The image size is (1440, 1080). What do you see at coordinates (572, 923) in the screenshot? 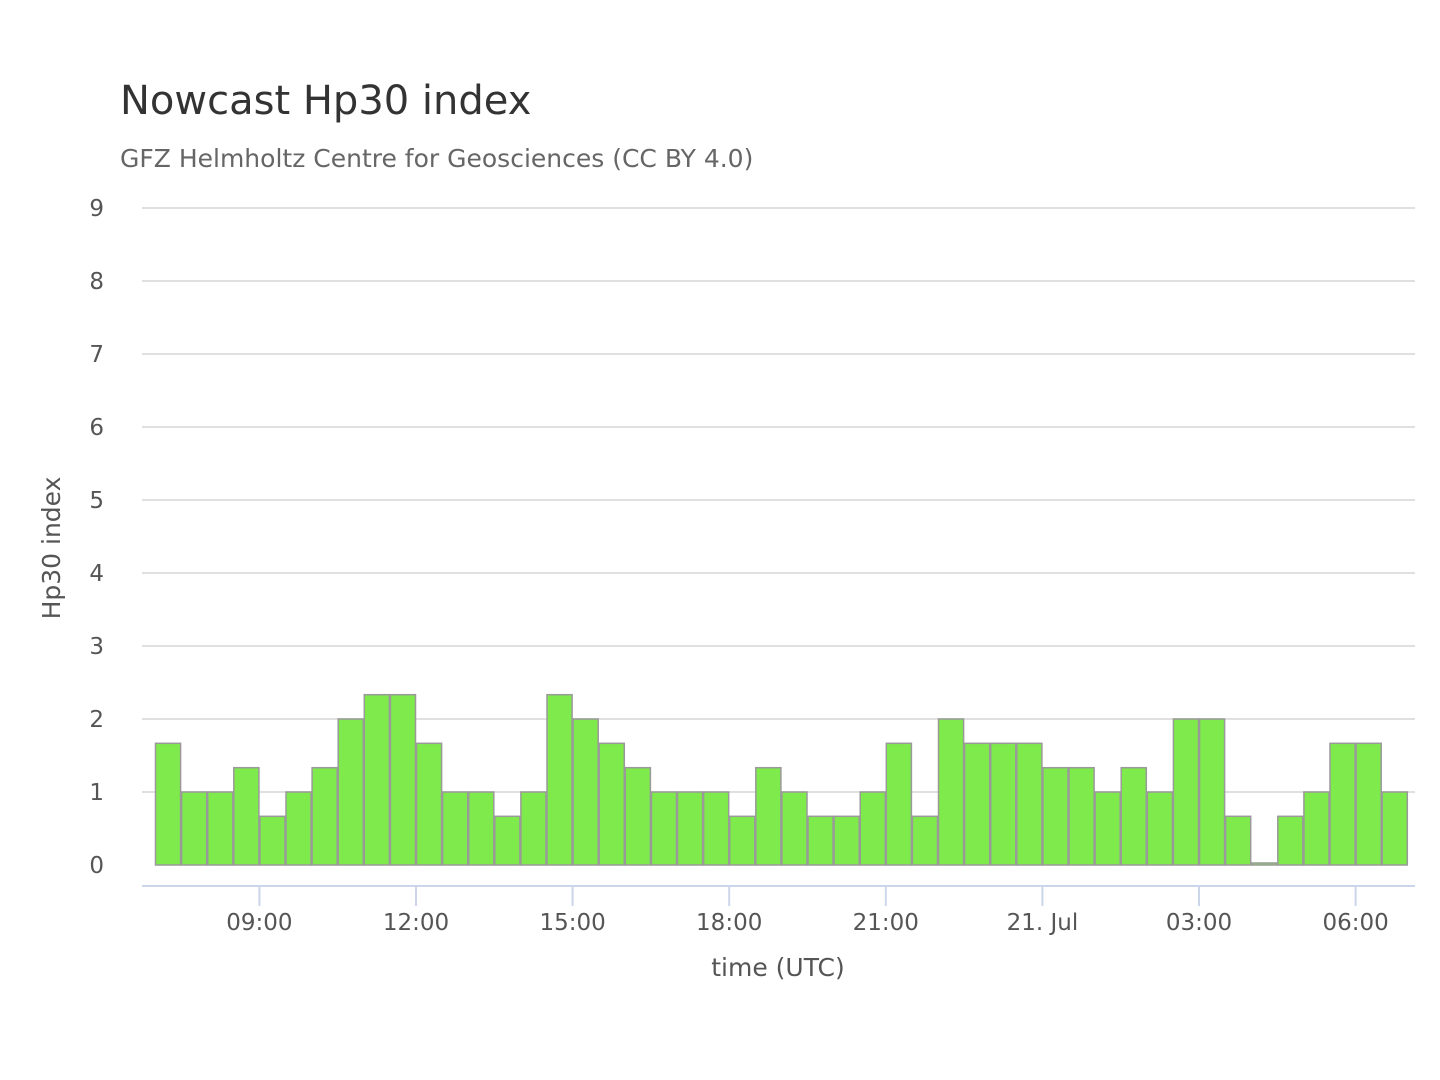
I see `x-tick-label: 15:00` at bounding box center [572, 923].